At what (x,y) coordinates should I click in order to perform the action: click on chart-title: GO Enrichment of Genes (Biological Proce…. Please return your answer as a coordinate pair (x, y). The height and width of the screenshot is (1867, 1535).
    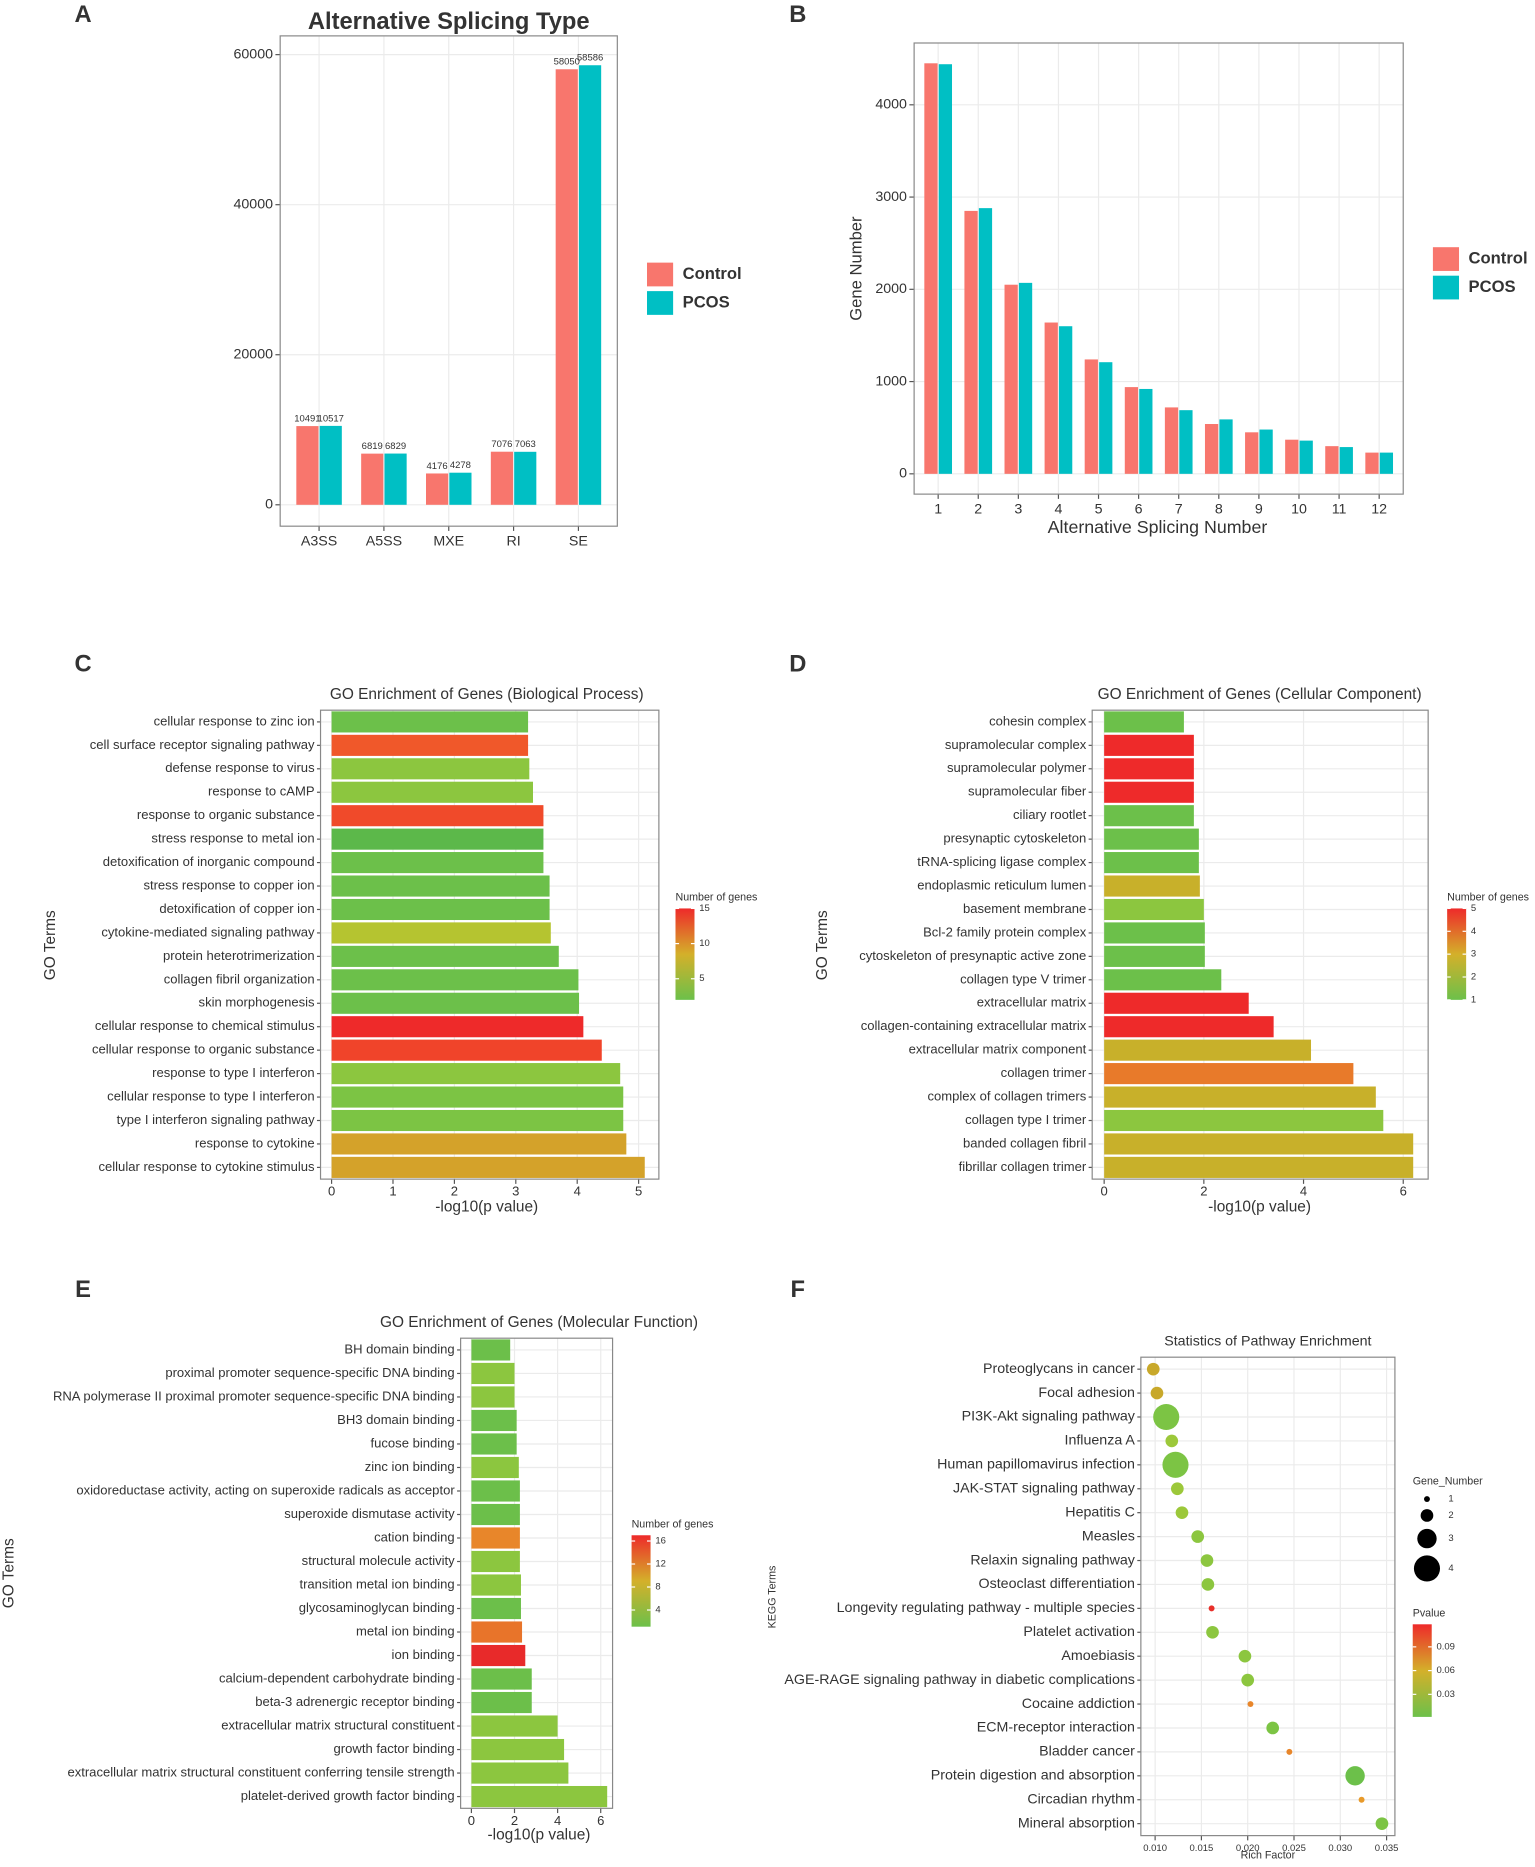
    Looking at the image, I should click on (487, 694).